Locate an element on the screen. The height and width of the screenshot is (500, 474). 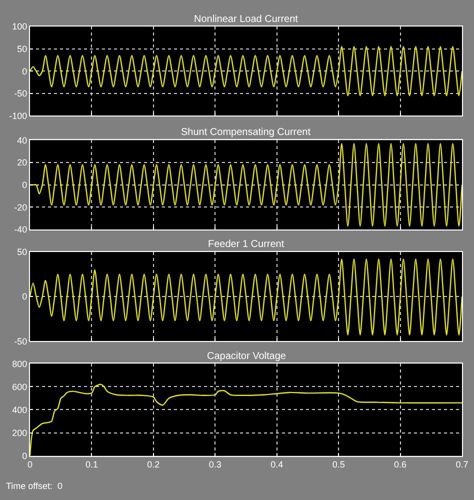
x-tick-label: 0.7 is located at coordinates (462, 465).